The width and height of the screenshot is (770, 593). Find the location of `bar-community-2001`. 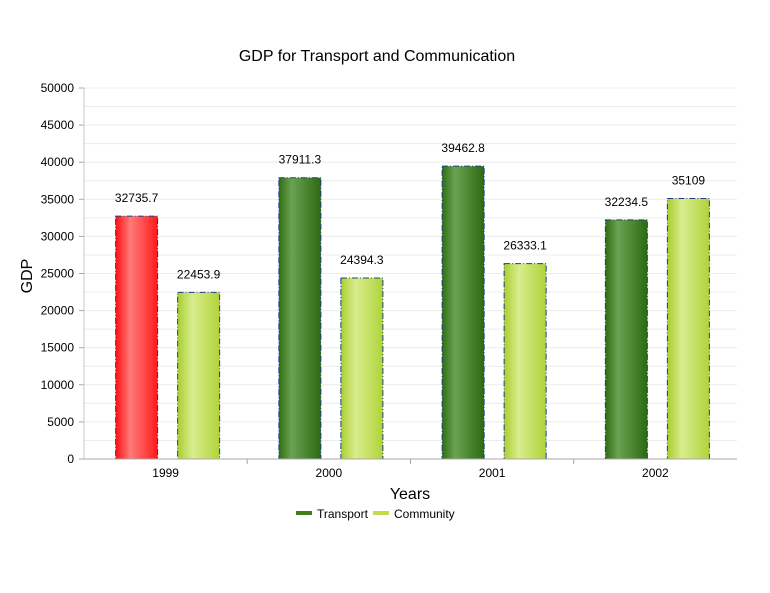

bar-community-2001 is located at coordinates (525, 361).